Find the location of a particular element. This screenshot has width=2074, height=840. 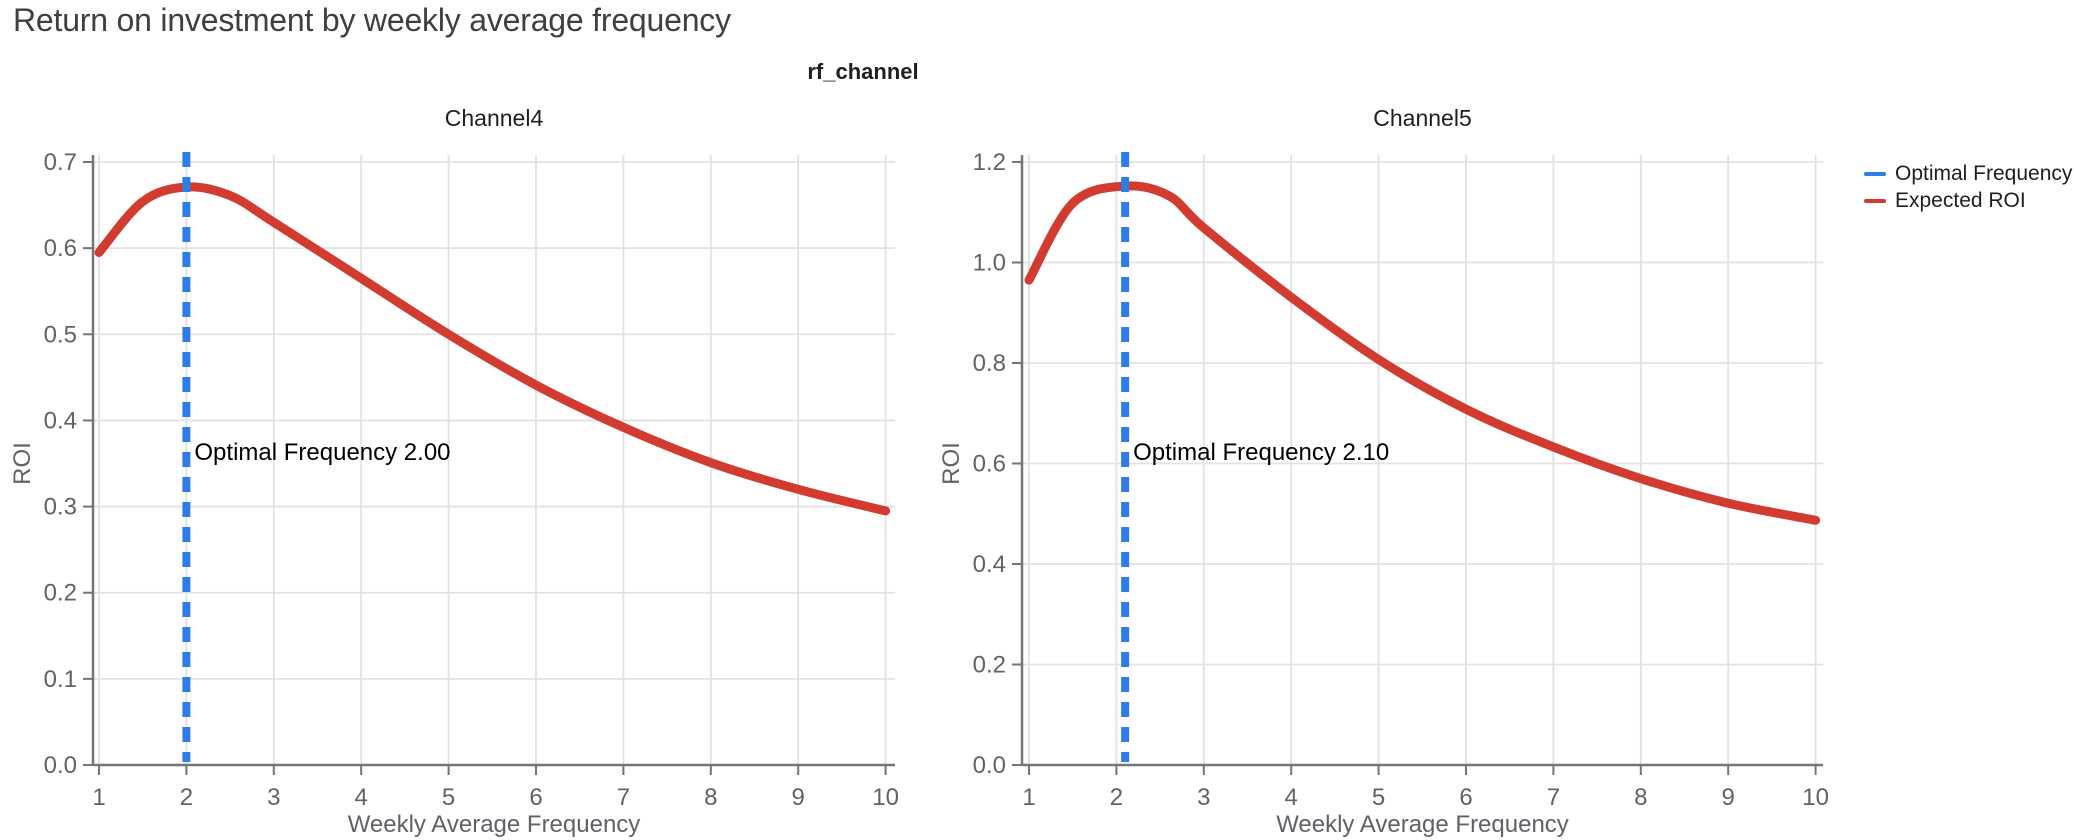

legend: Optimal Frequency Expected ROI is located at coordinates (1968, 187).